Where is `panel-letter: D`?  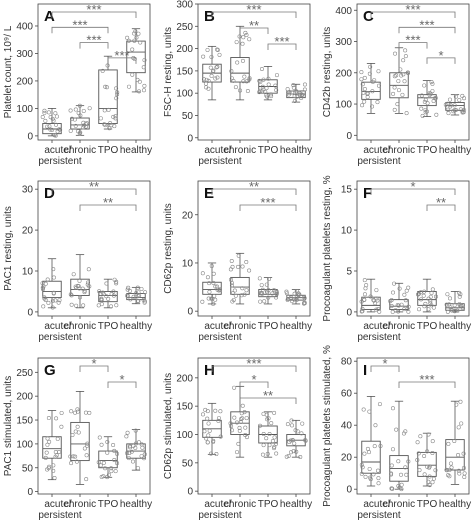
panel-letter: D is located at coordinates (49, 193).